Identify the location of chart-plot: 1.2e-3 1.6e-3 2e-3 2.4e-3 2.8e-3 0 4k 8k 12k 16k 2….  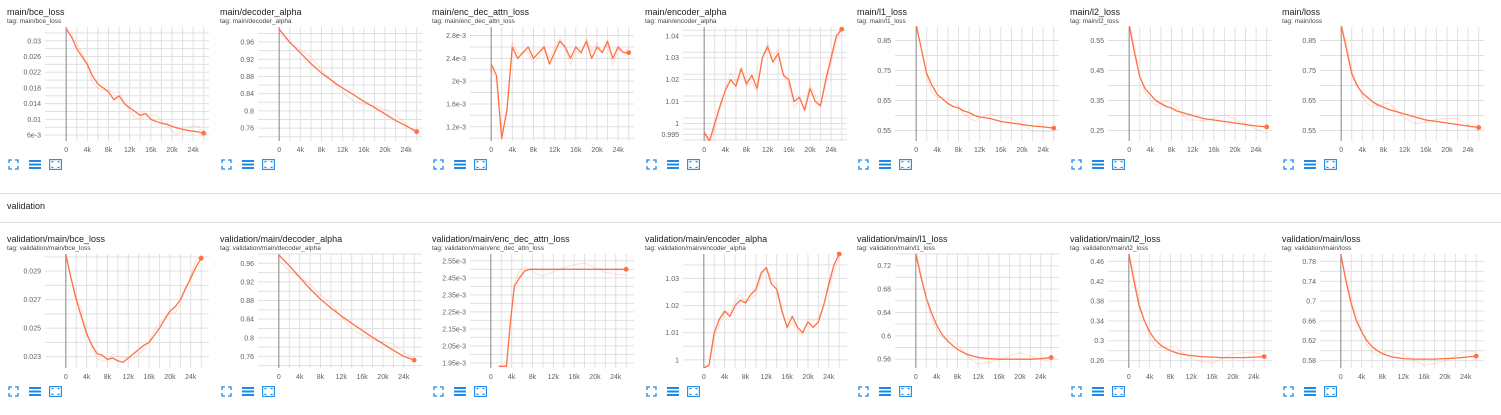
(534, 91).